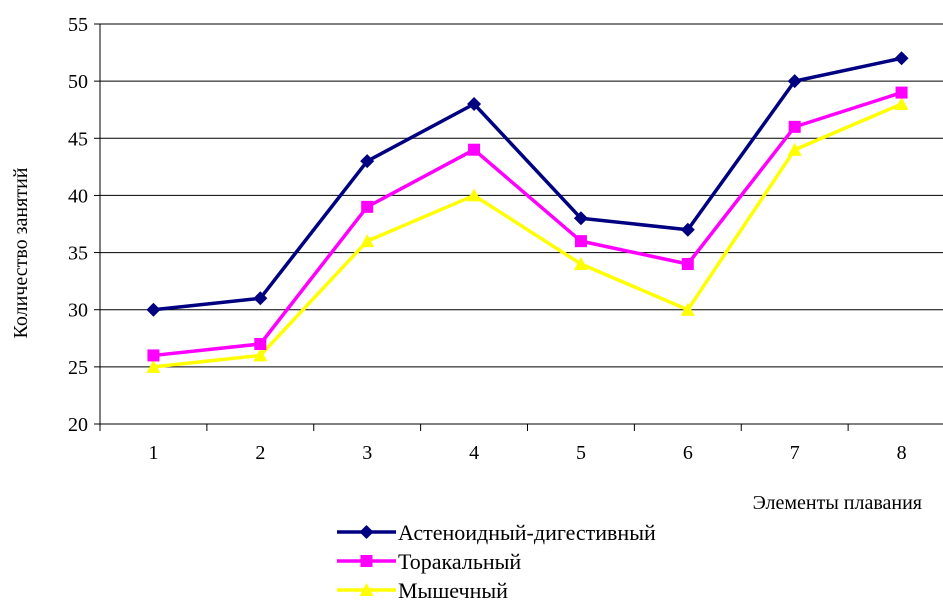 The image size is (943, 601). Describe the element at coordinates (367, 453) in the screenshot. I see `x-tick-label: 3` at that location.